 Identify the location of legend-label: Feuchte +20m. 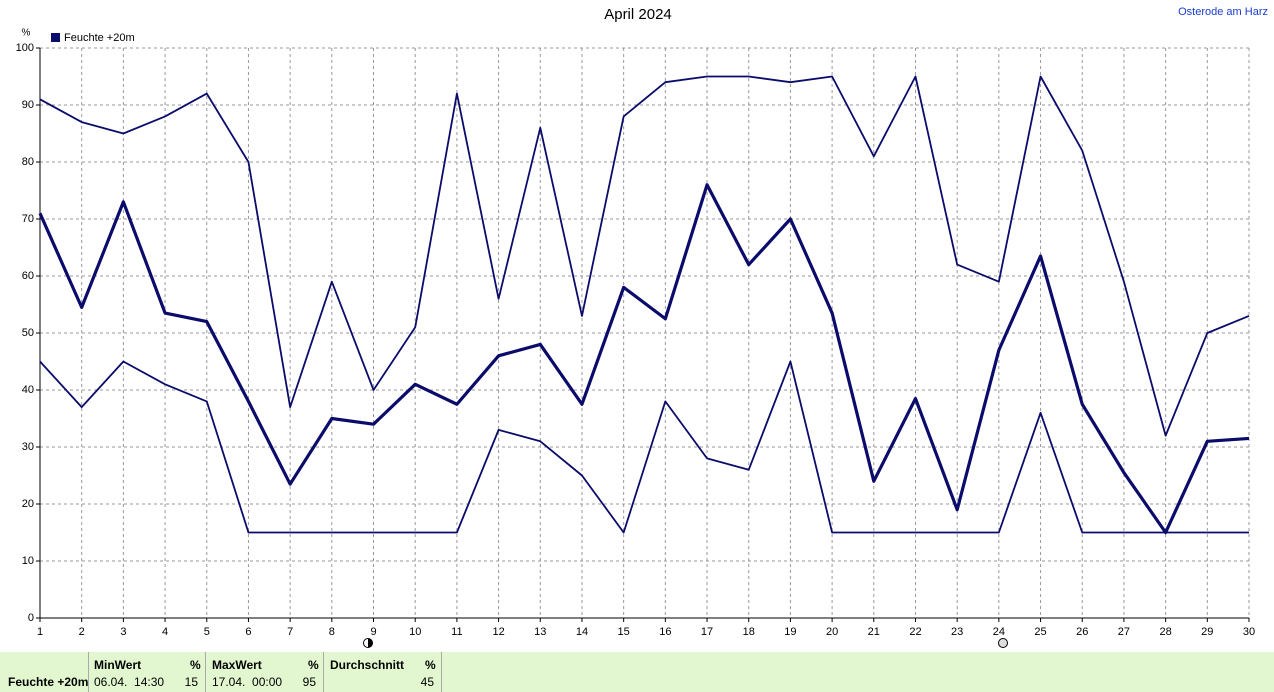
(99, 38).